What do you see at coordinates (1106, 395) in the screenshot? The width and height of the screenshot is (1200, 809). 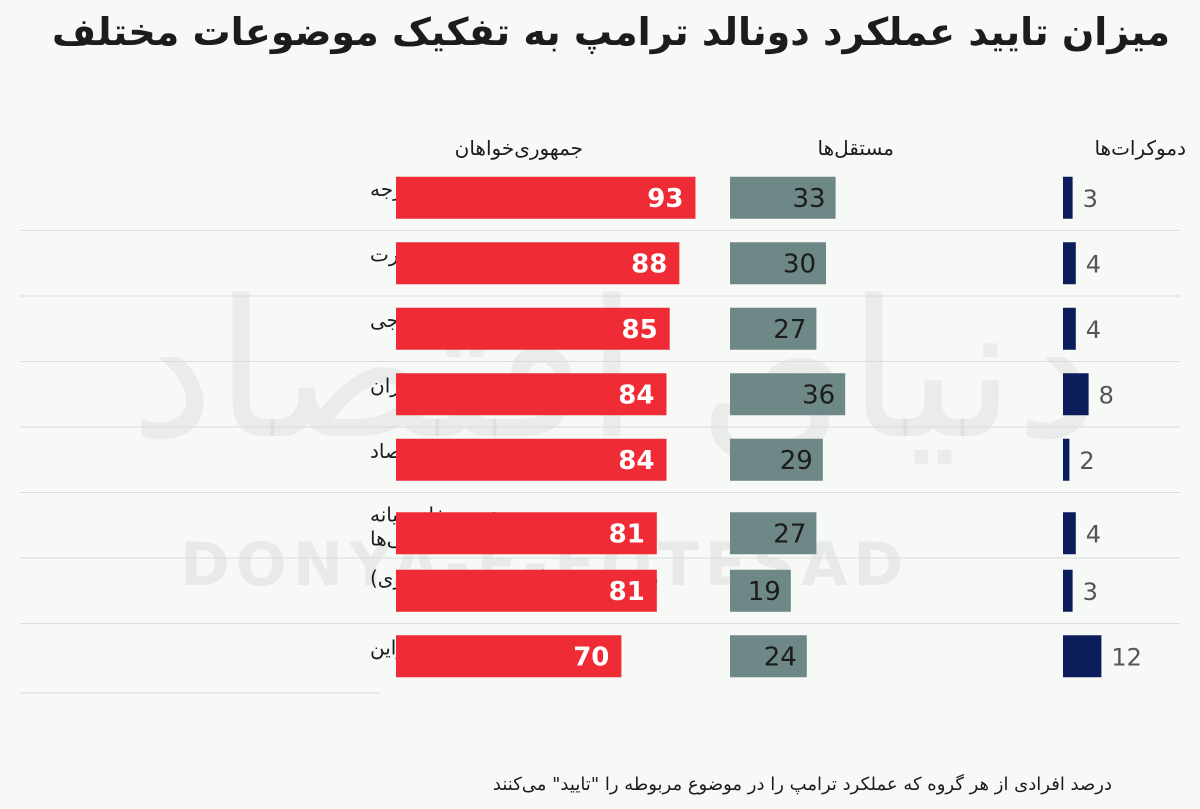 I see `value-label-democrats: 8` at bounding box center [1106, 395].